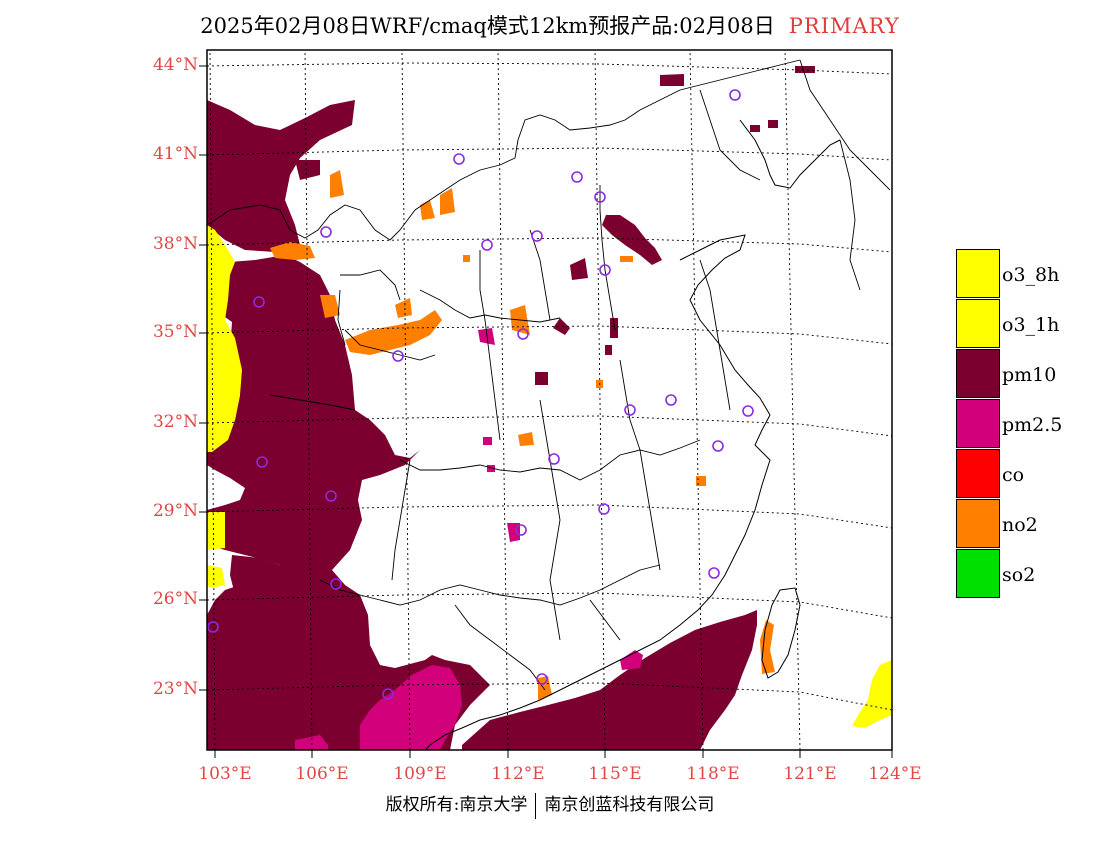 The image size is (1100, 850). What do you see at coordinates (175, 332) in the screenshot?
I see `lat-label-35: 35°N` at bounding box center [175, 332].